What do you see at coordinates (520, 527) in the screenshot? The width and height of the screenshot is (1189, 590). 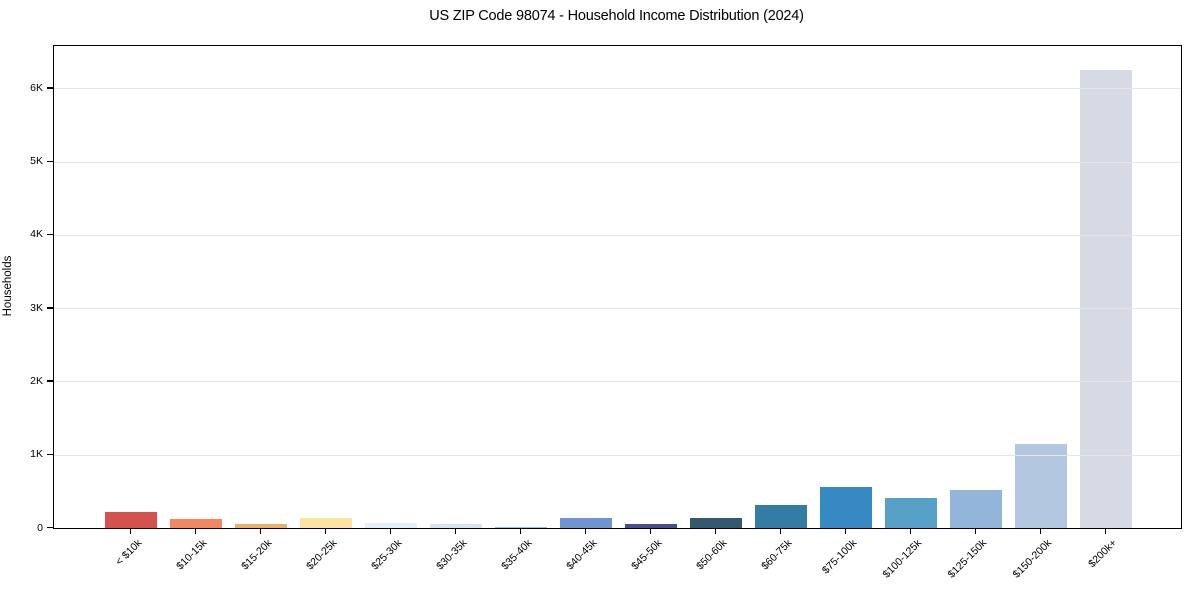 I see `bar-$35-40k` at bounding box center [520, 527].